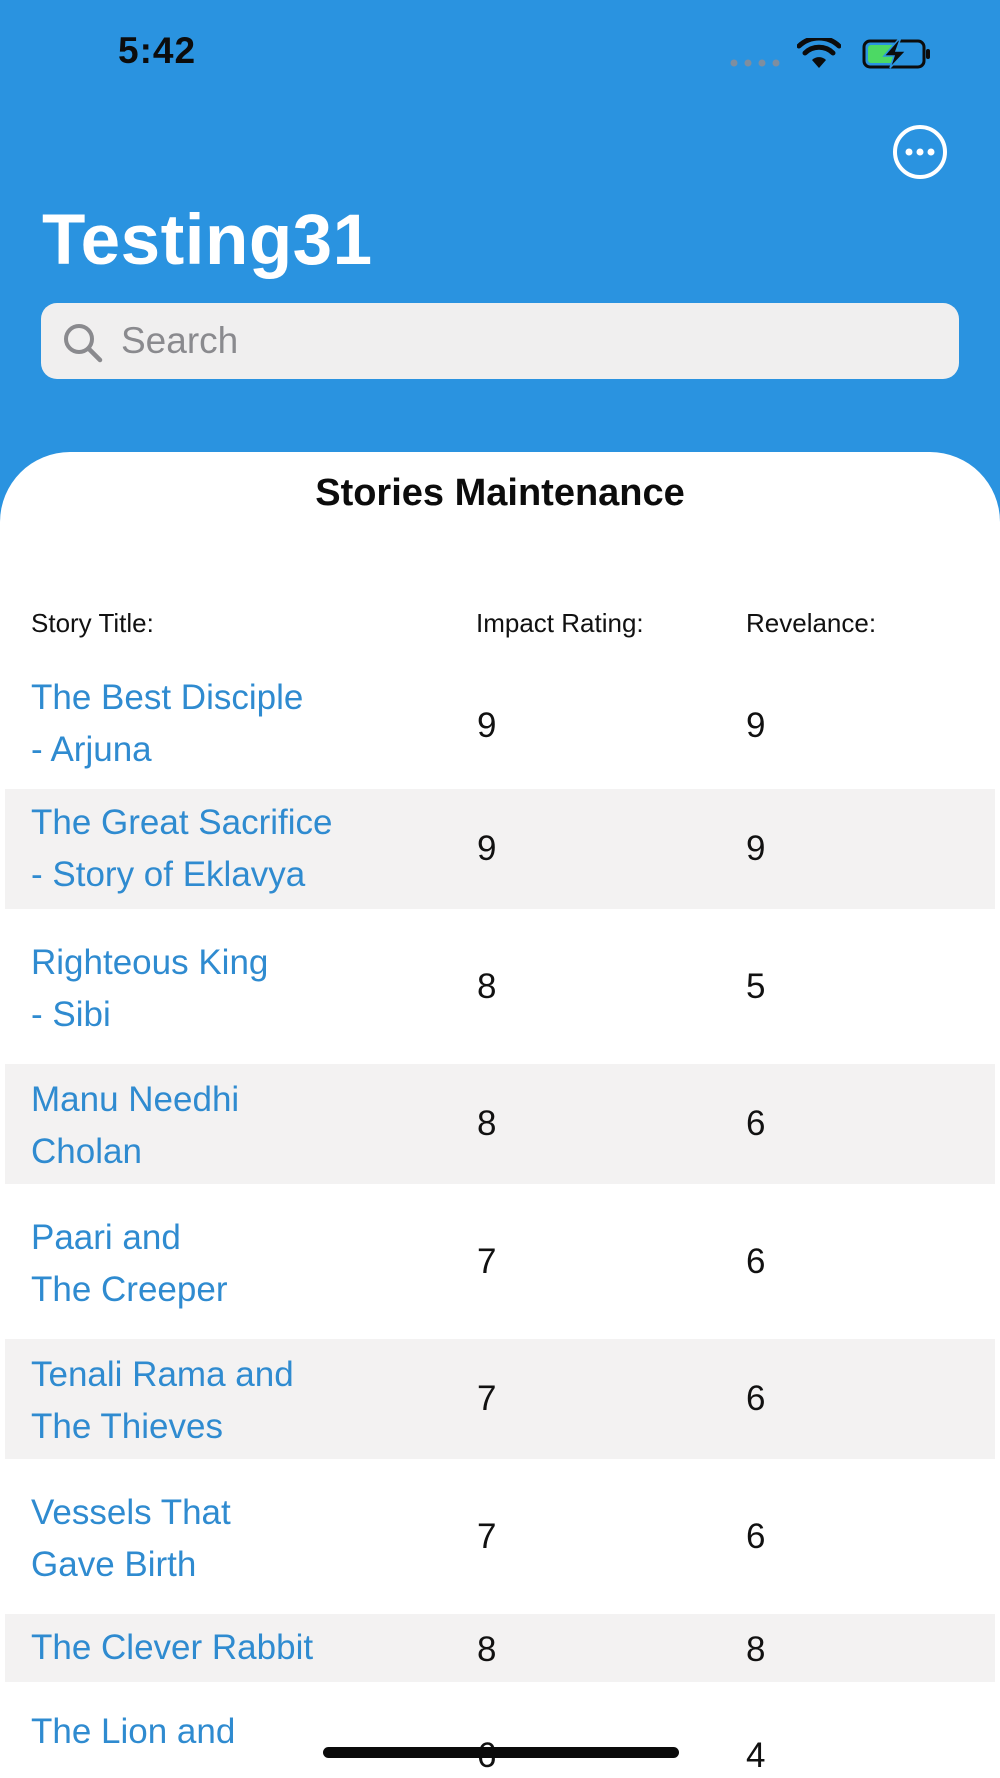 The width and height of the screenshot is (1000, 1778). I want to click on table-row: Manu Needhi Cholan 8 6, so click(500, 1124).